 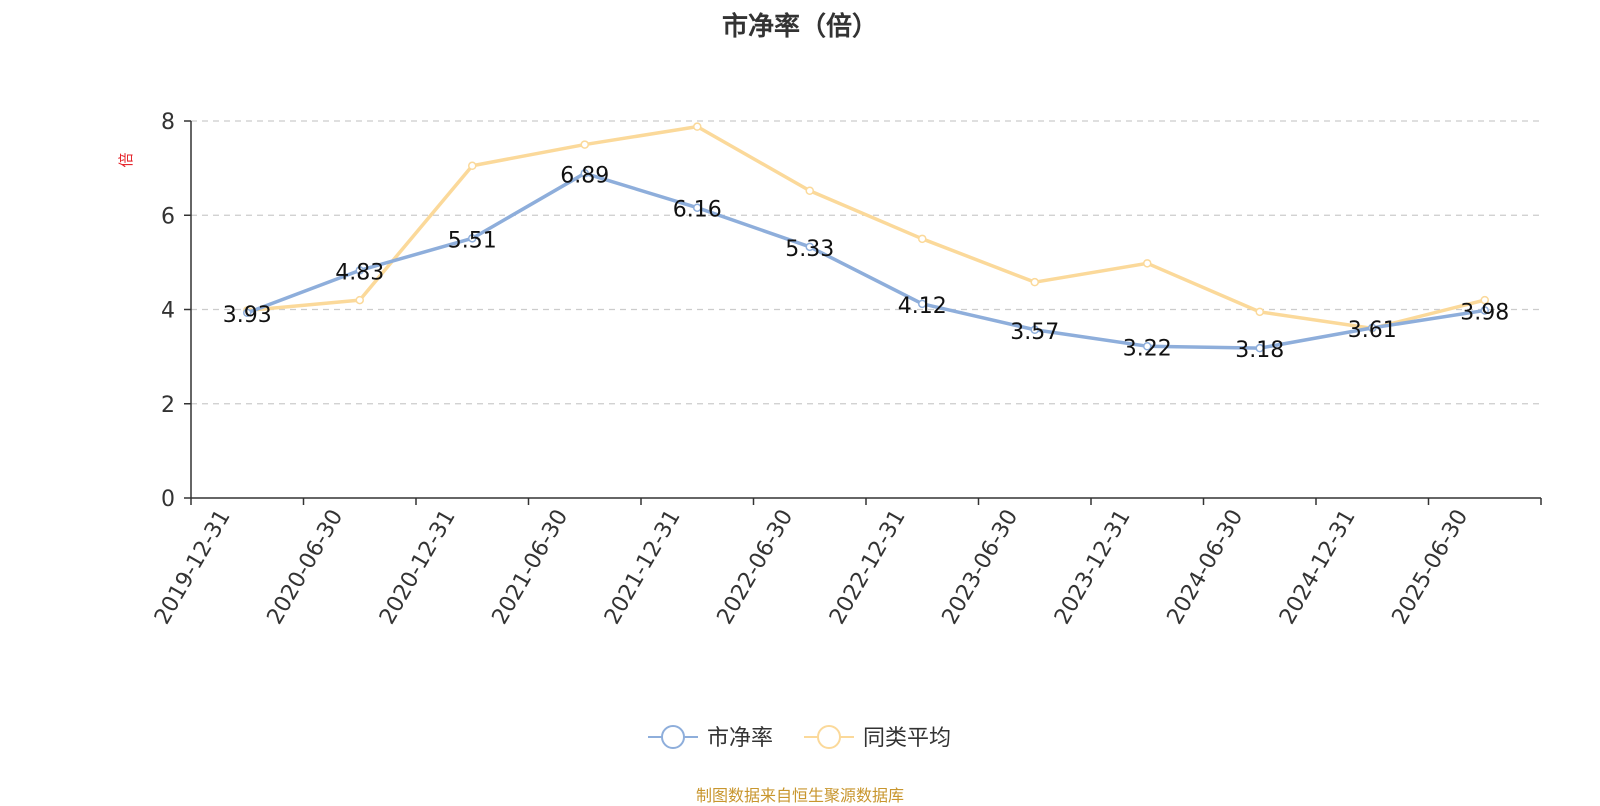 I want to click on data-label: 3.98, so click(x=1484, y=312).